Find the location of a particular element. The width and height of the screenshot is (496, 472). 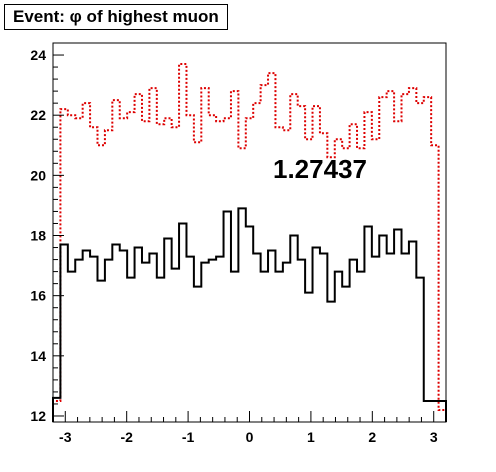

x-tick-label: 2 is located at coordinates (372, 437).